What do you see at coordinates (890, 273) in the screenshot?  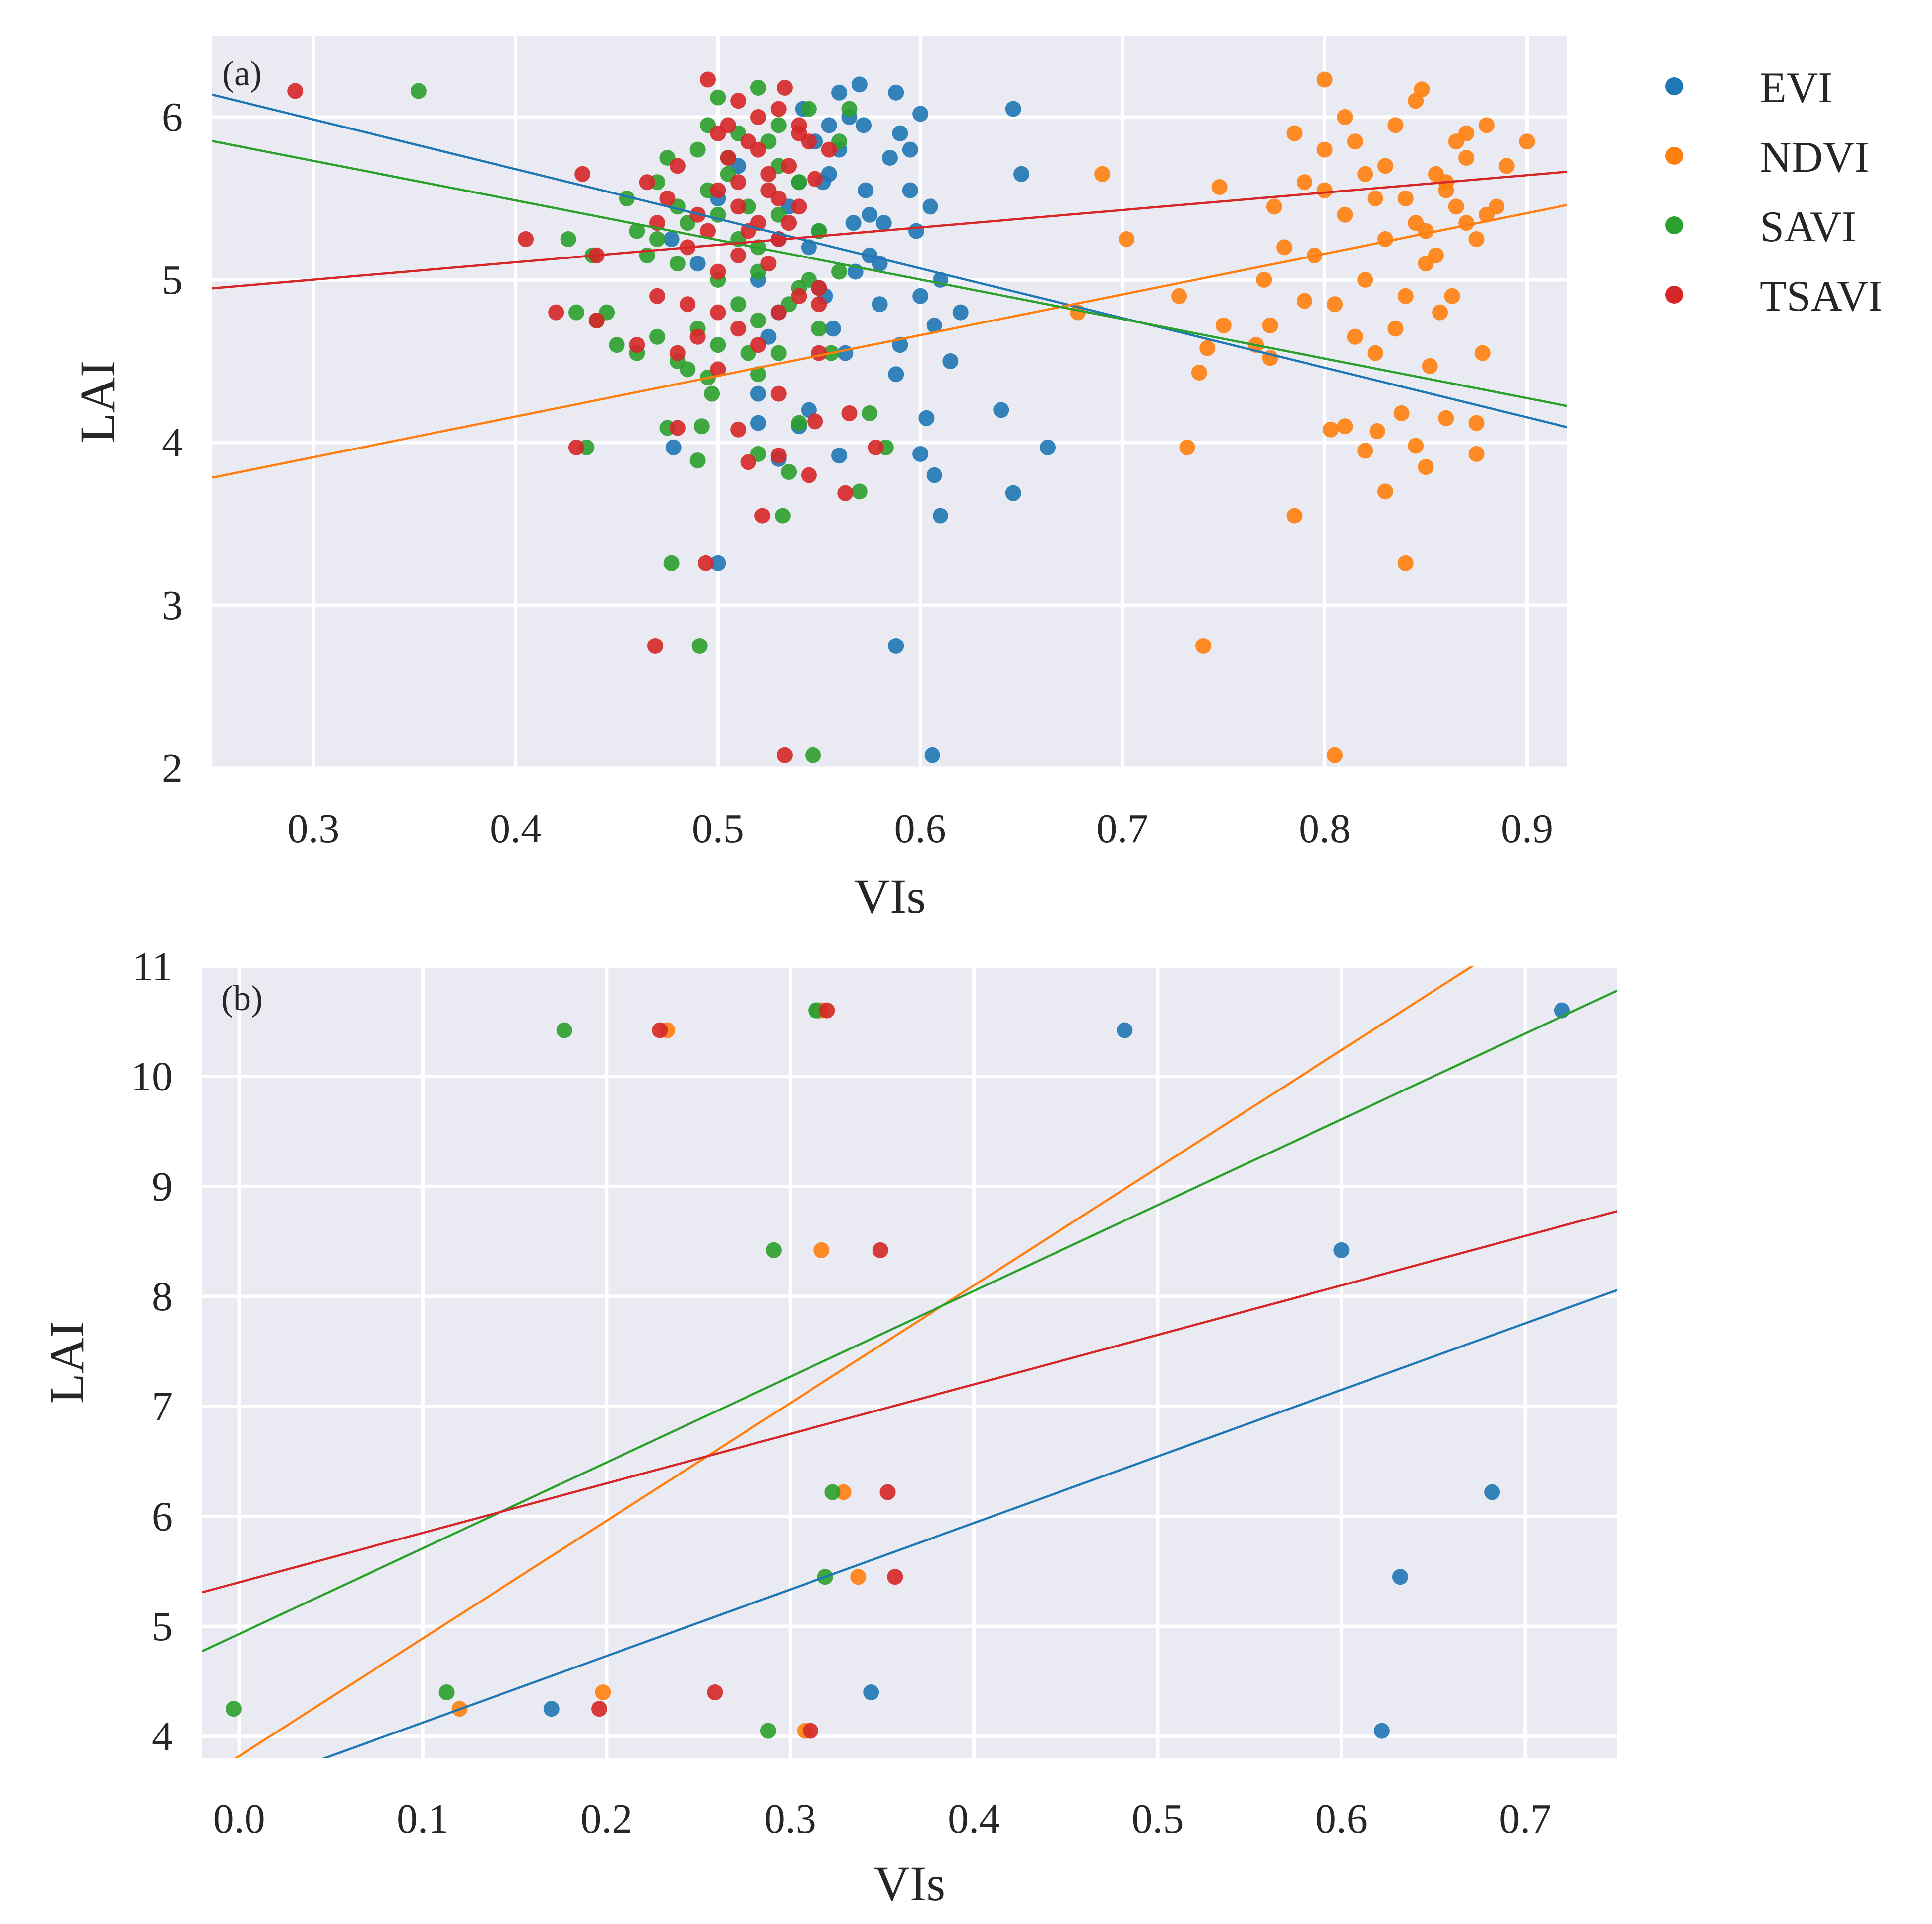 I see `fit-line-savi` at bounding box center [890, 273].